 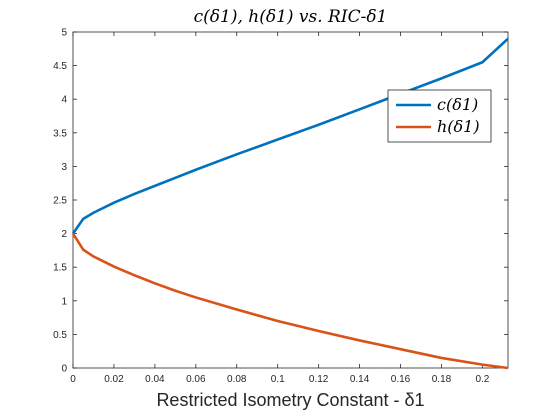 What do you see at coordinates (64, 100) in the screenshot?
I see `y-tick-label: 4` at bounding box center [64, 100].